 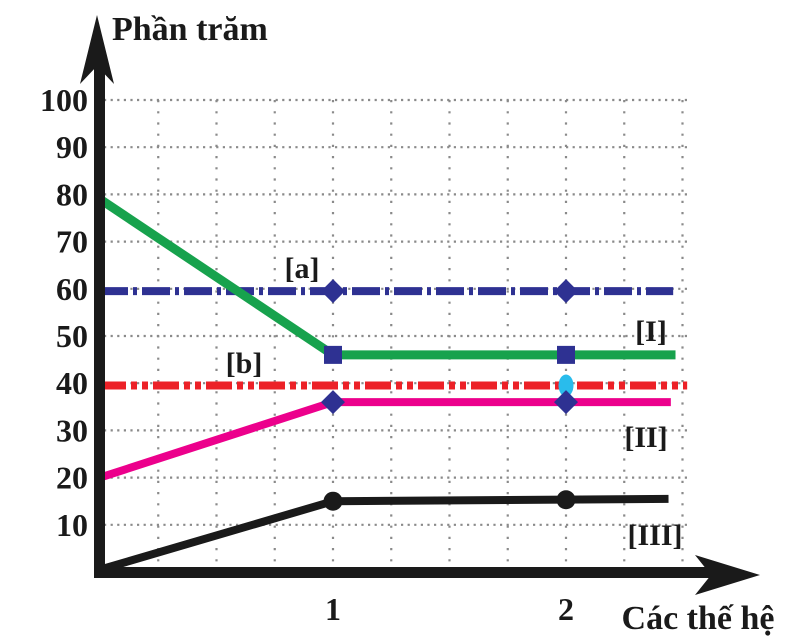 I want to click on y-axis-arrowhead, so click(x=97, y=49).